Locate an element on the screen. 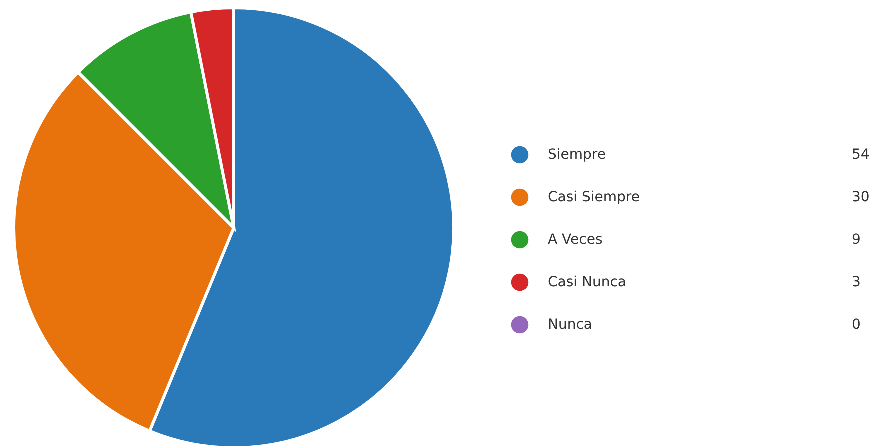  data-label: 54 is located at coordinates (861, 155).